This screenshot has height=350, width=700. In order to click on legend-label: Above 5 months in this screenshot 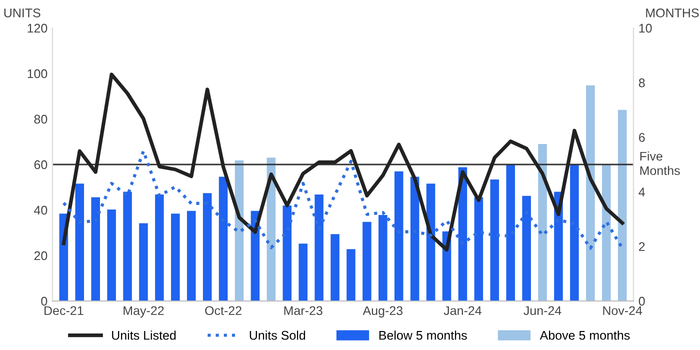, I will do `click(585, 335)`.